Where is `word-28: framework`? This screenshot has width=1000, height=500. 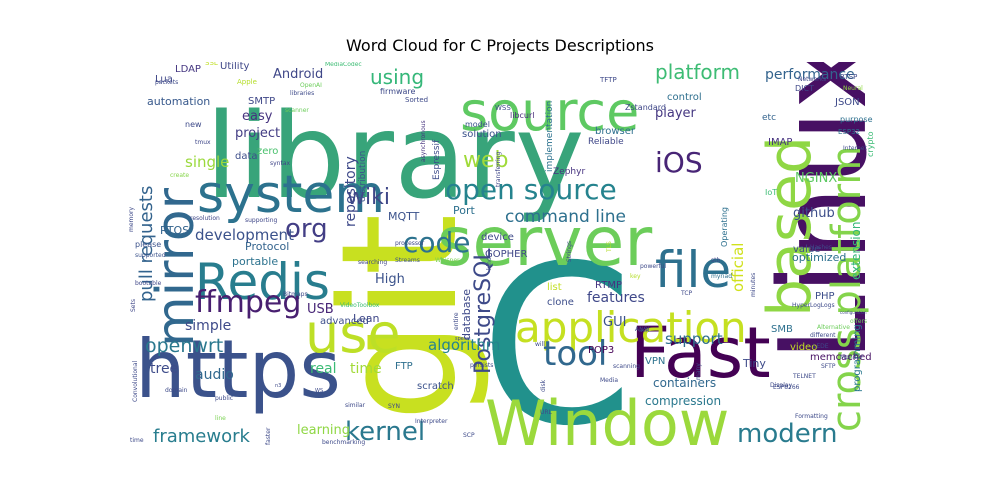 word-28: framework is located at coordinates (202, 436).